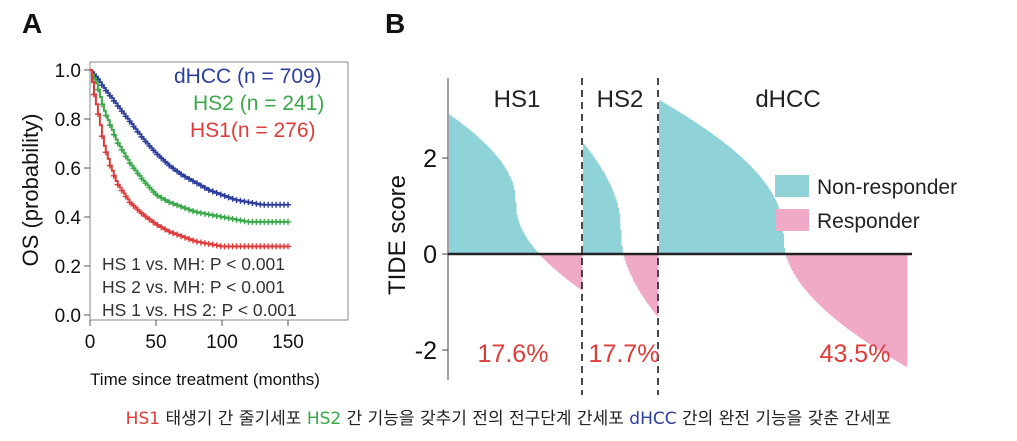 This screenshot has height=441, width=1017. Describe the element at coordinates (784, 419) in the screenshot. I see `caption-dhcc-text: 간의 완전 기능을 갖춘 간세포` at that location.